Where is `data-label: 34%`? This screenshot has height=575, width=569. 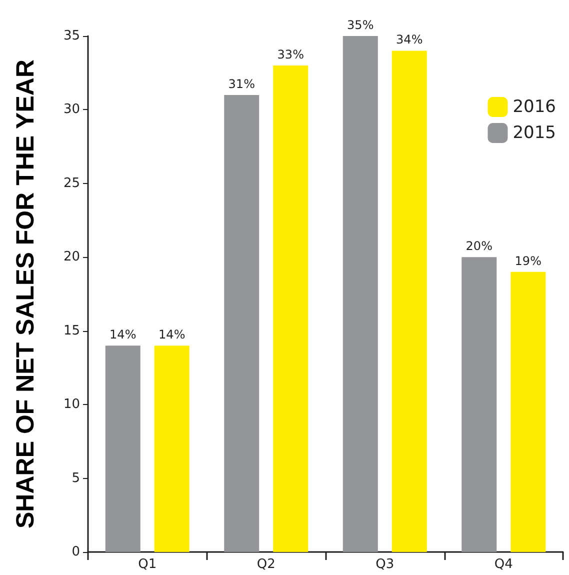
data-label: 34% is located at coordinates (409, 39).